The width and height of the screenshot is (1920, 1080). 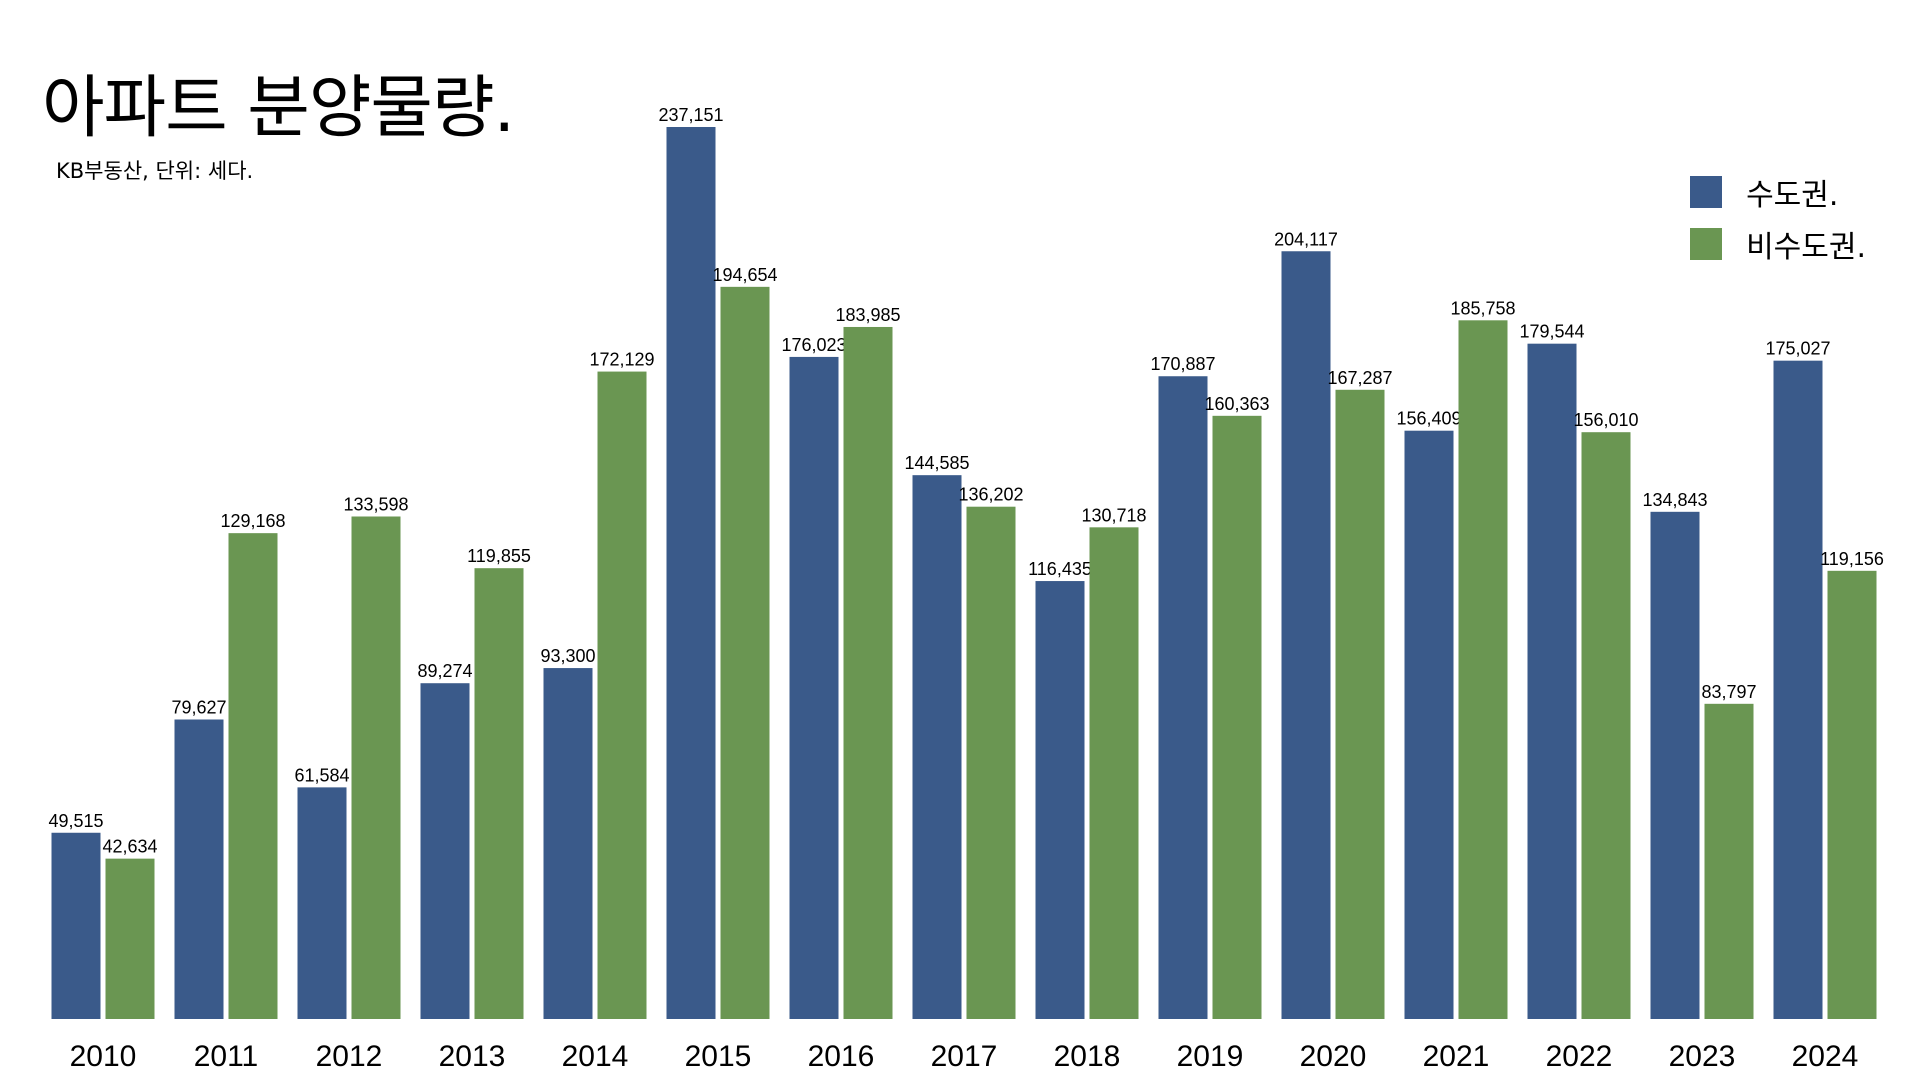 I want to click on x-tick-label-2021: 2021, so click(x=1456, y=1056).